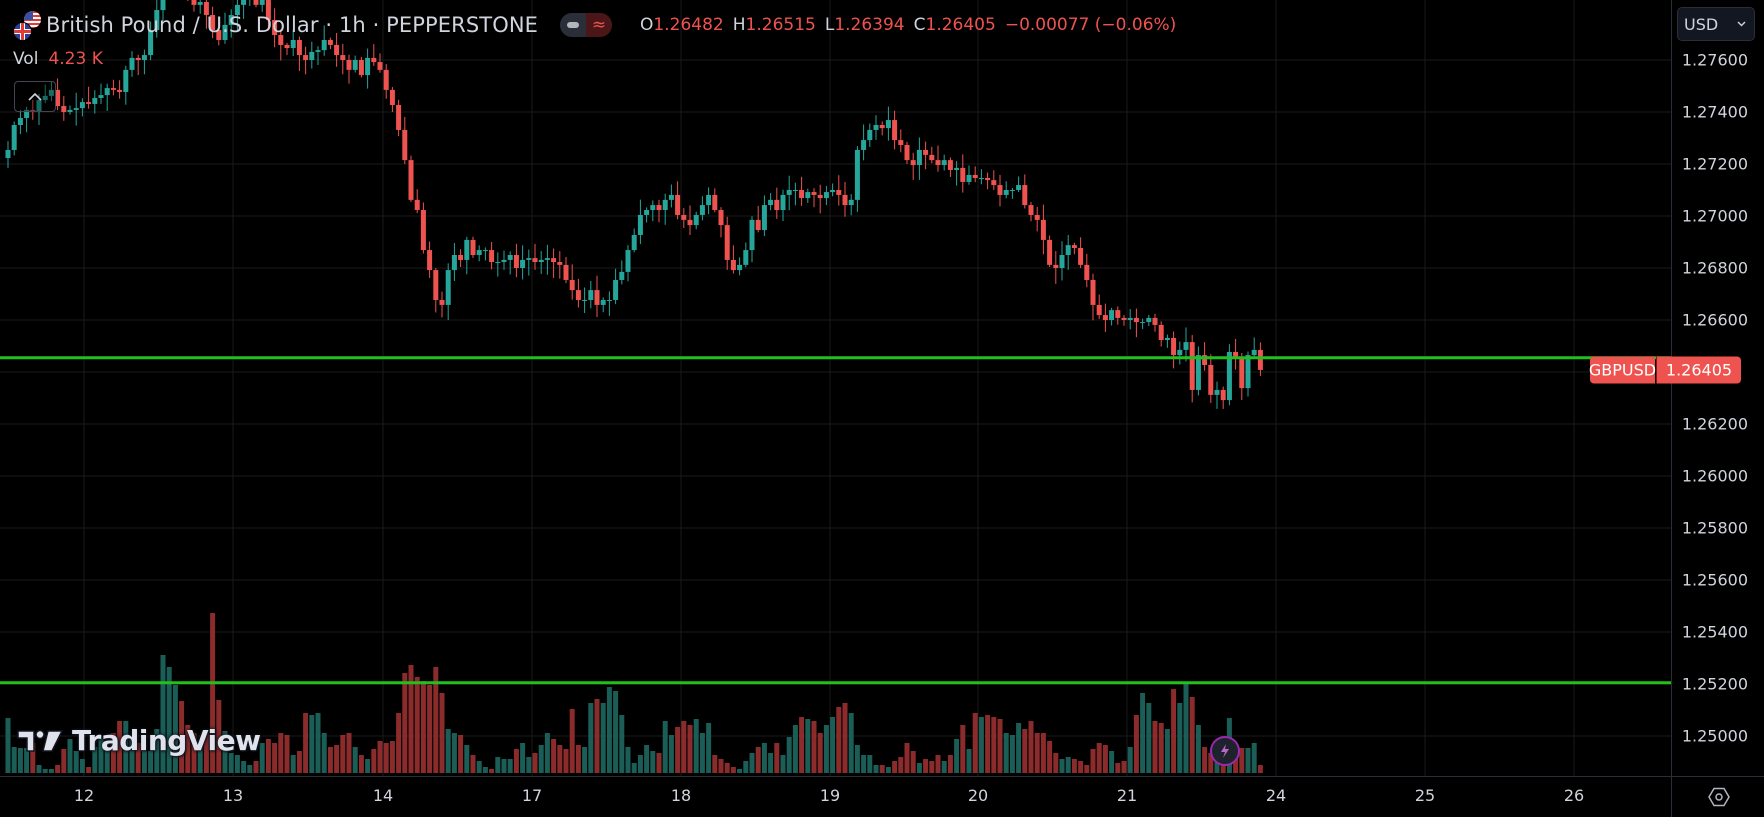 This screenshot has width=1764, height=817. Describe the element at coordinates (532, 795) in the screenshot. I see `time-axis-label: 17` at that location.